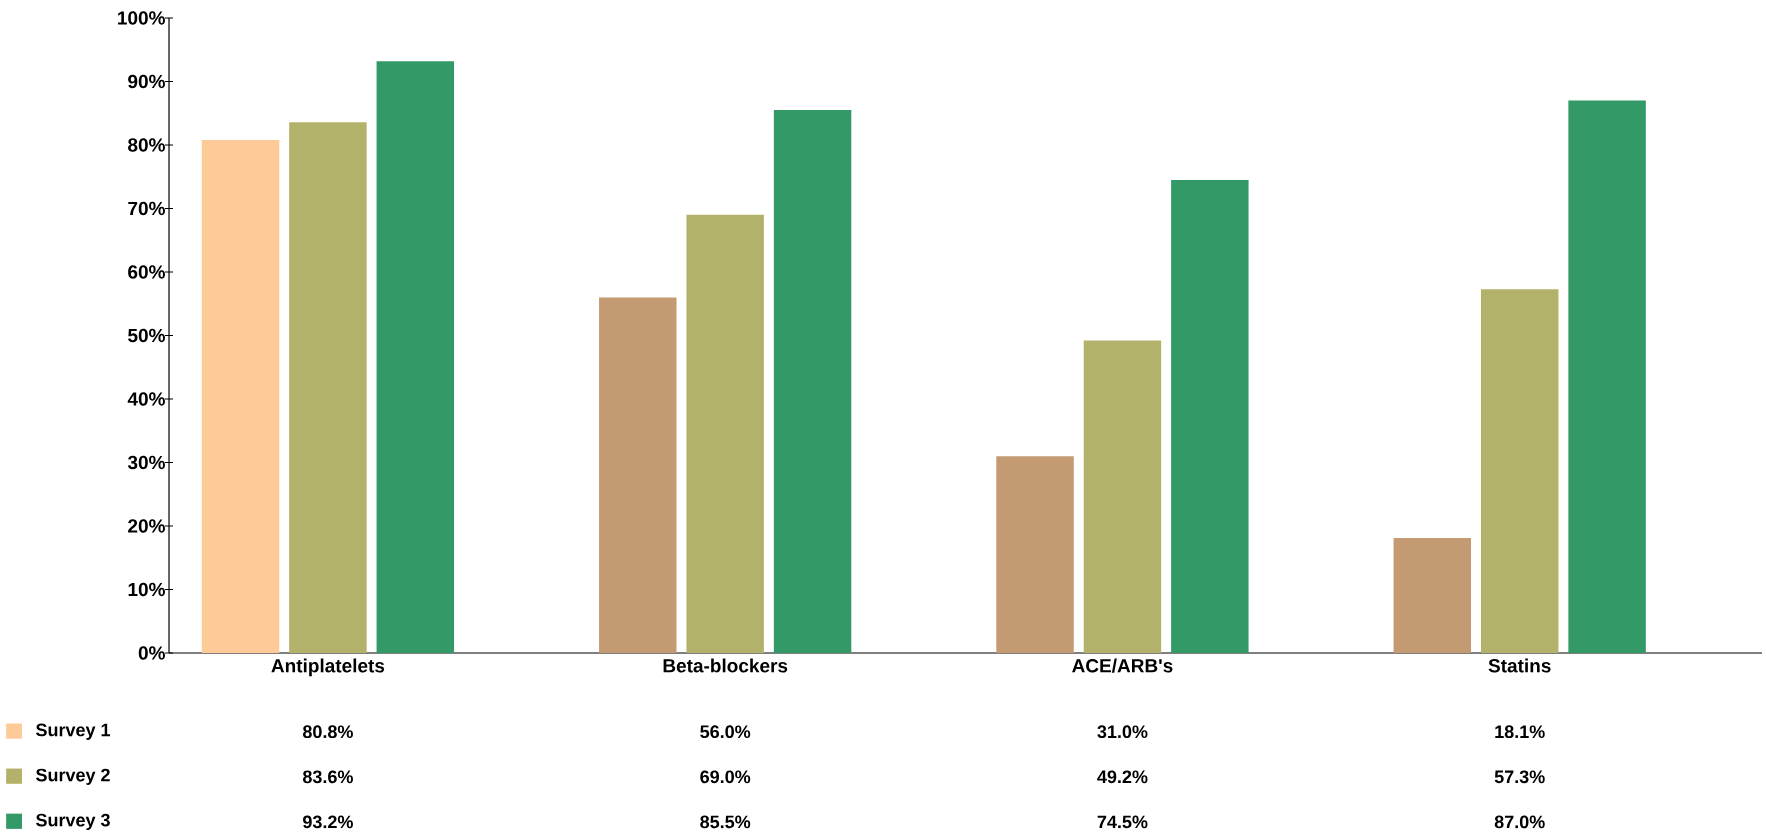  What do you see at coordinates (146, 208) in the screenshot?
I see `y-tick-label: 70%` at bounding box center [146, 208].